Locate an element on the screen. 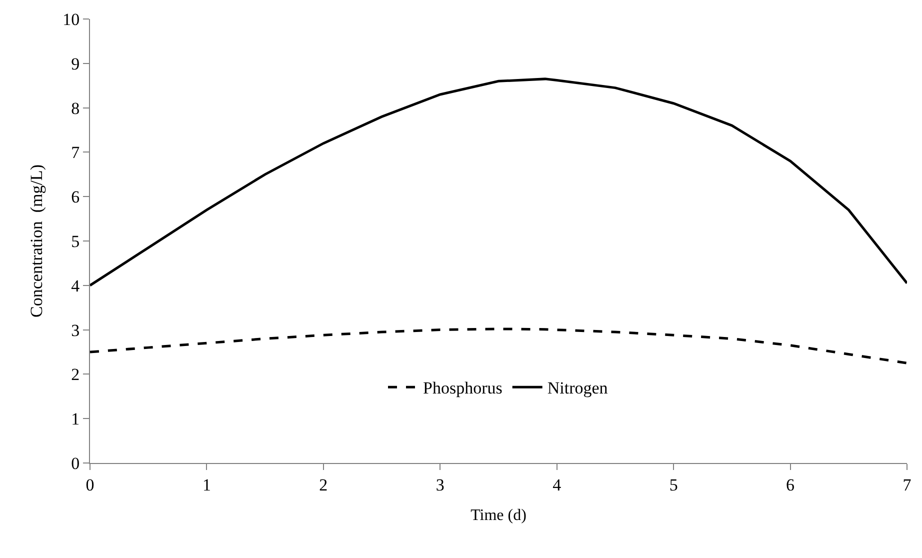 The image size is (922, 558). y-tick-label: 1 is located at coordinates (75, 419).